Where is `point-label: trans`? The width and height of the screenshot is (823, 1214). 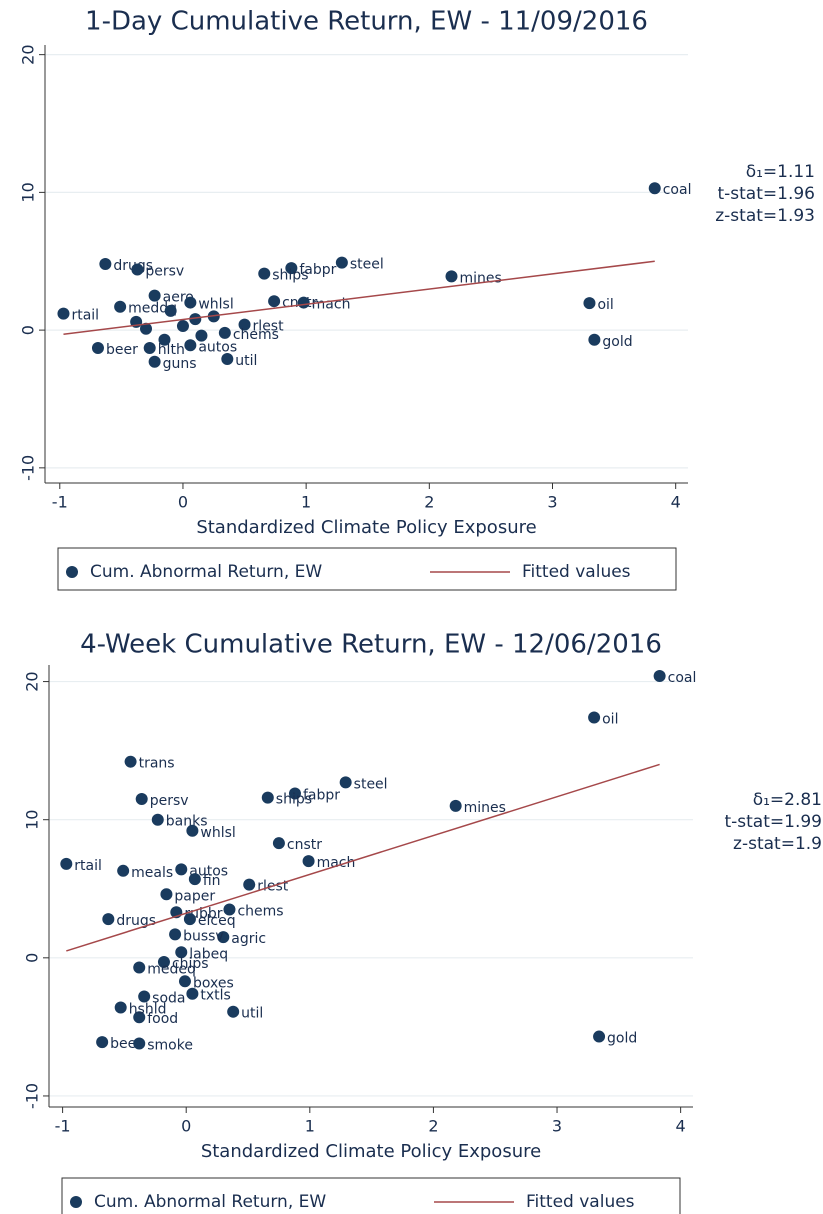
point-label: trans is located at coordinates (157, 764).